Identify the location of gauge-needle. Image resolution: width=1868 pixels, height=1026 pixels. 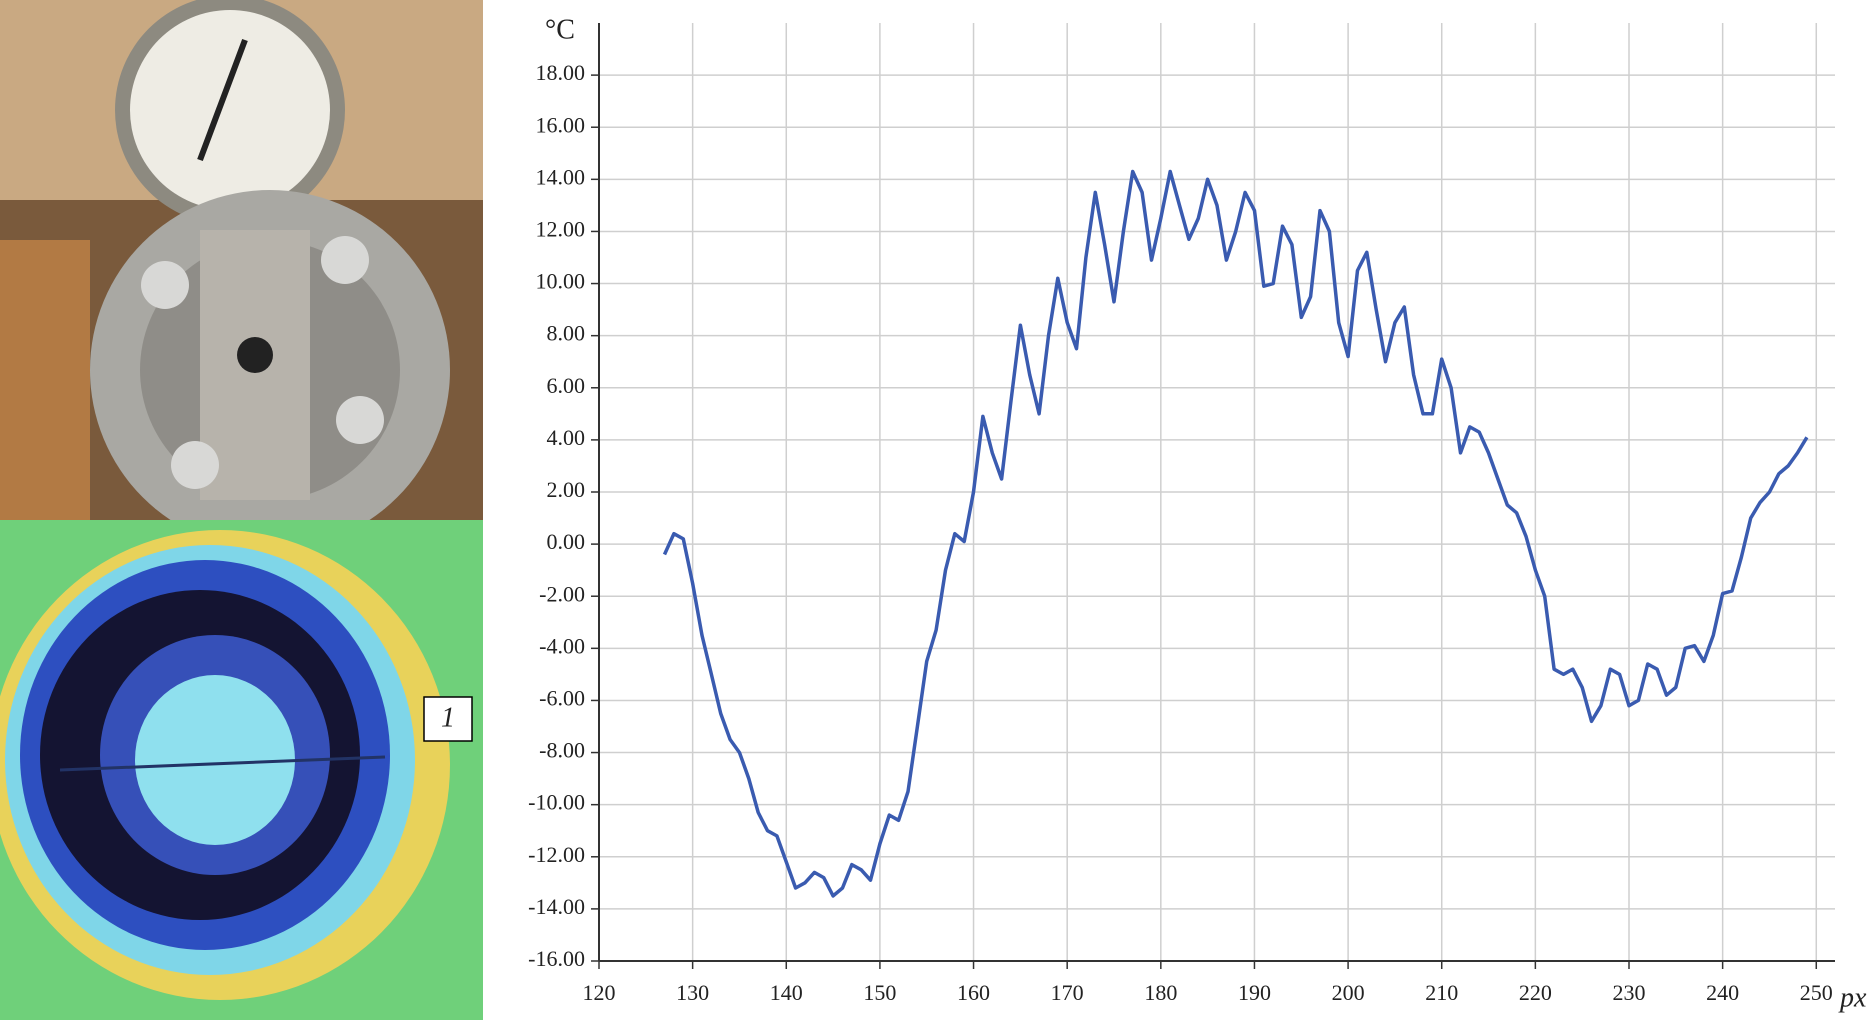
(222, 100).